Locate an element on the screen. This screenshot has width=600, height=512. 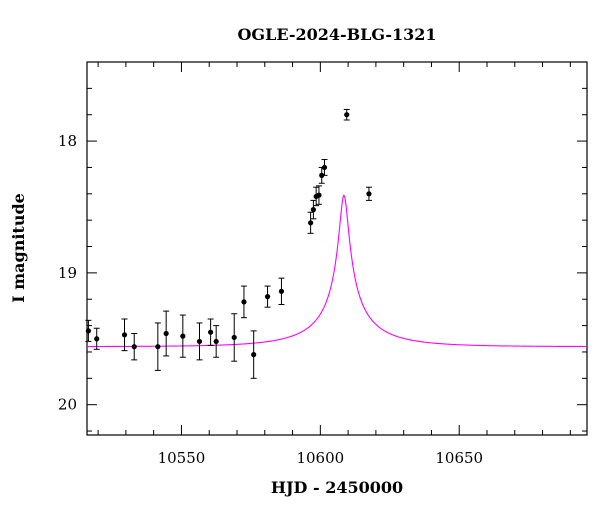
y-axis-title: I magnitude is located at coordinates (18, 248).